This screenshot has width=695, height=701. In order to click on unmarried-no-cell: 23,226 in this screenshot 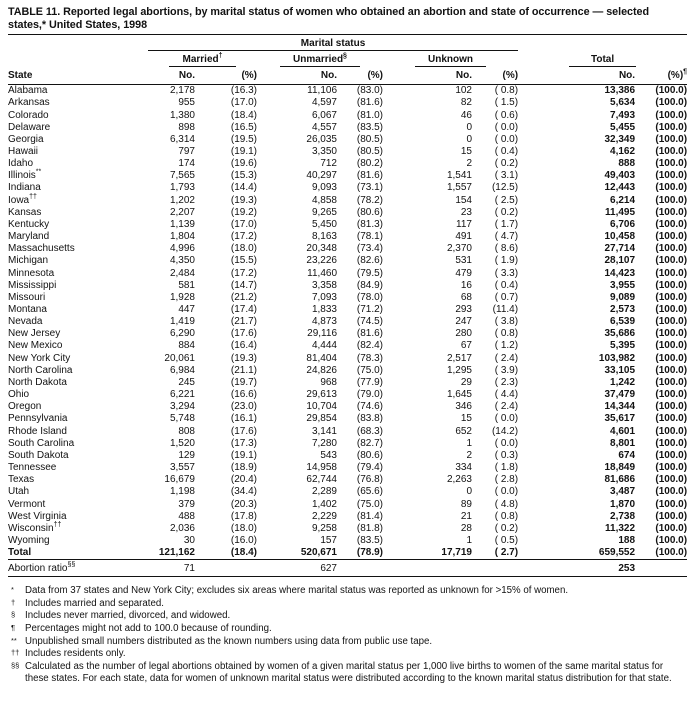, I will do `click(321, 261)`.